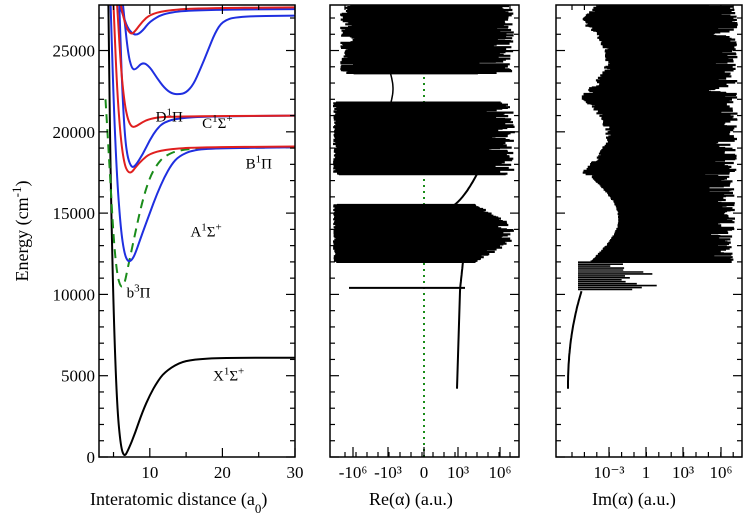 The image size is (747, 518). What do you see at coordinates (222, 472) in the screenshot?
I see `x-tick-label: 20` at bounding box center [222, 472].